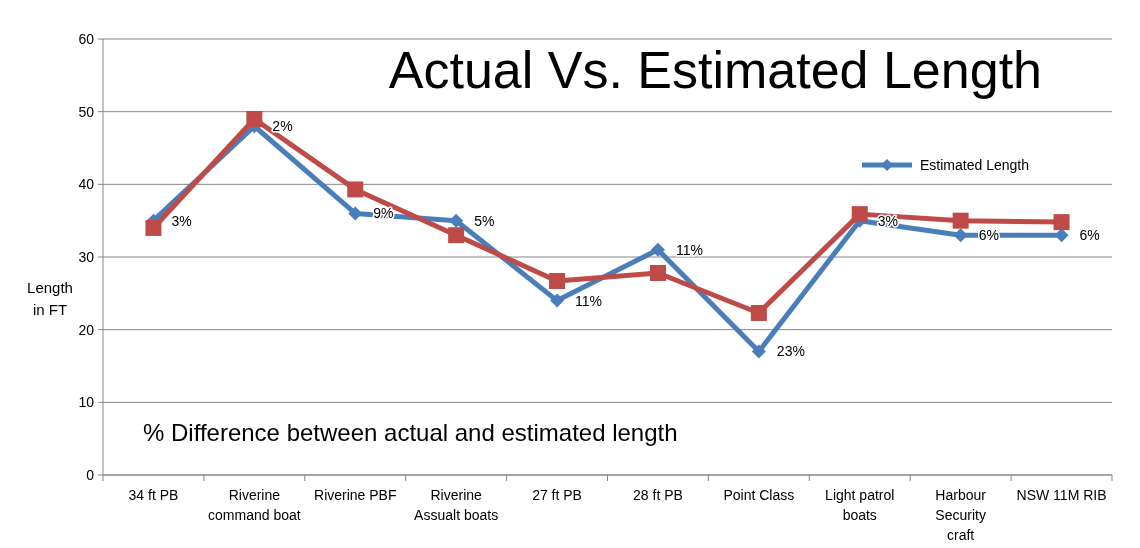 Image resolution: width=1140 pixels, height=548 pixels. I want to click on x-tick-label: 28 ft PB, so click(658, 495).